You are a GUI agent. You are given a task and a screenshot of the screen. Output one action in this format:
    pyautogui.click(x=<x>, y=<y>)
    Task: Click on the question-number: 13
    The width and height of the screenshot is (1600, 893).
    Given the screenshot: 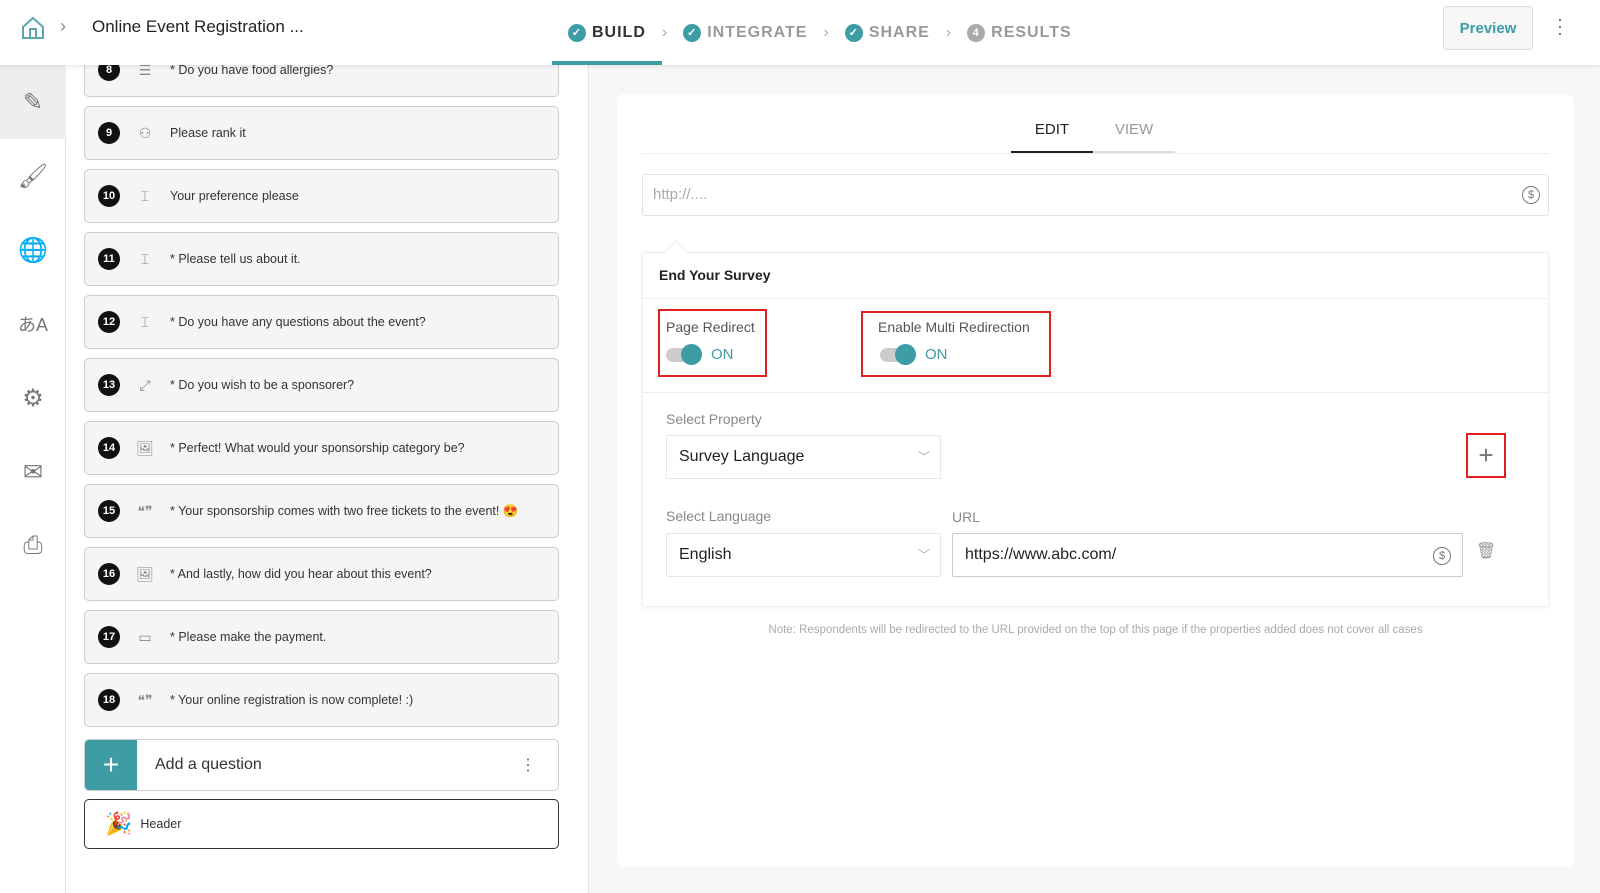 What is the action you would take?
    pyautogui.click(x=109, y=385)
    